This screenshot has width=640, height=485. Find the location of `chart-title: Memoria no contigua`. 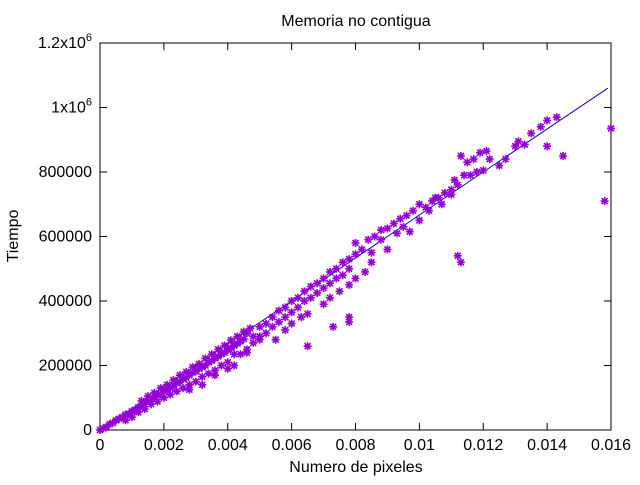

chart-title: Memoria no contigua is located at coordinates (356, 21).